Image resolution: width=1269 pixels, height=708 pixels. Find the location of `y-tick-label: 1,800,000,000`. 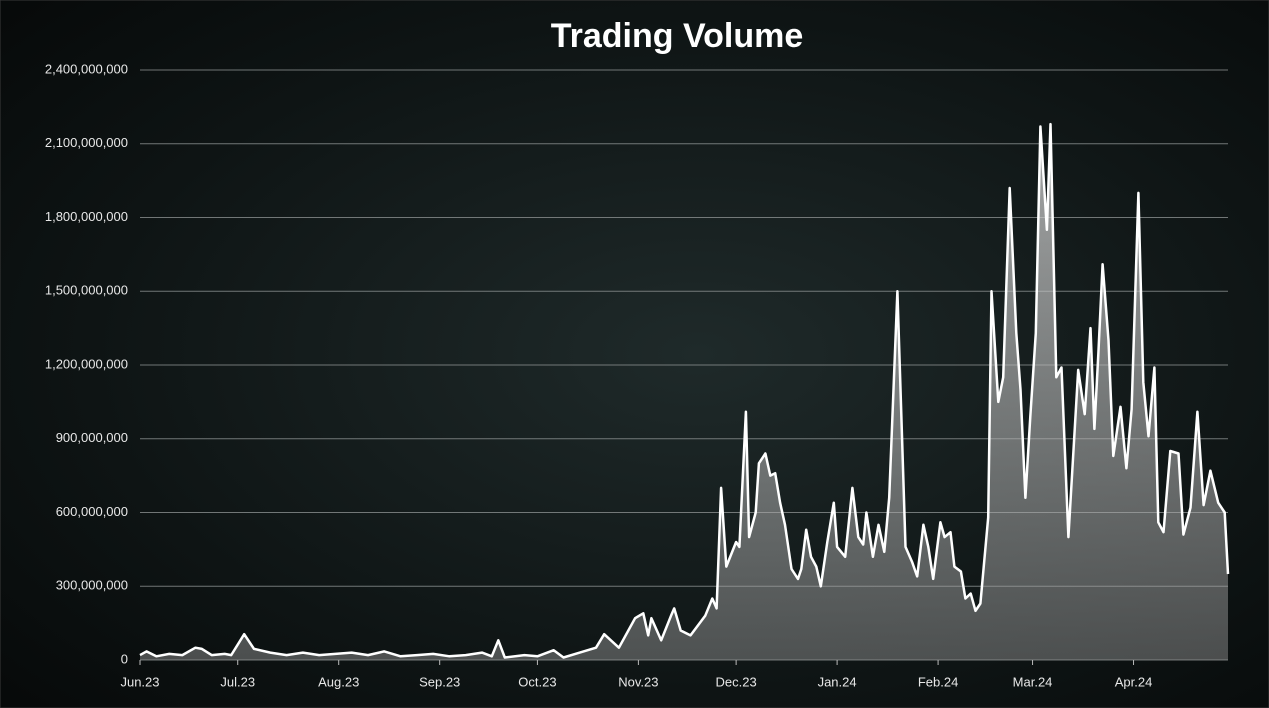

y-tick-label: 1,800,000,000 is located at coordinates (86, 216).